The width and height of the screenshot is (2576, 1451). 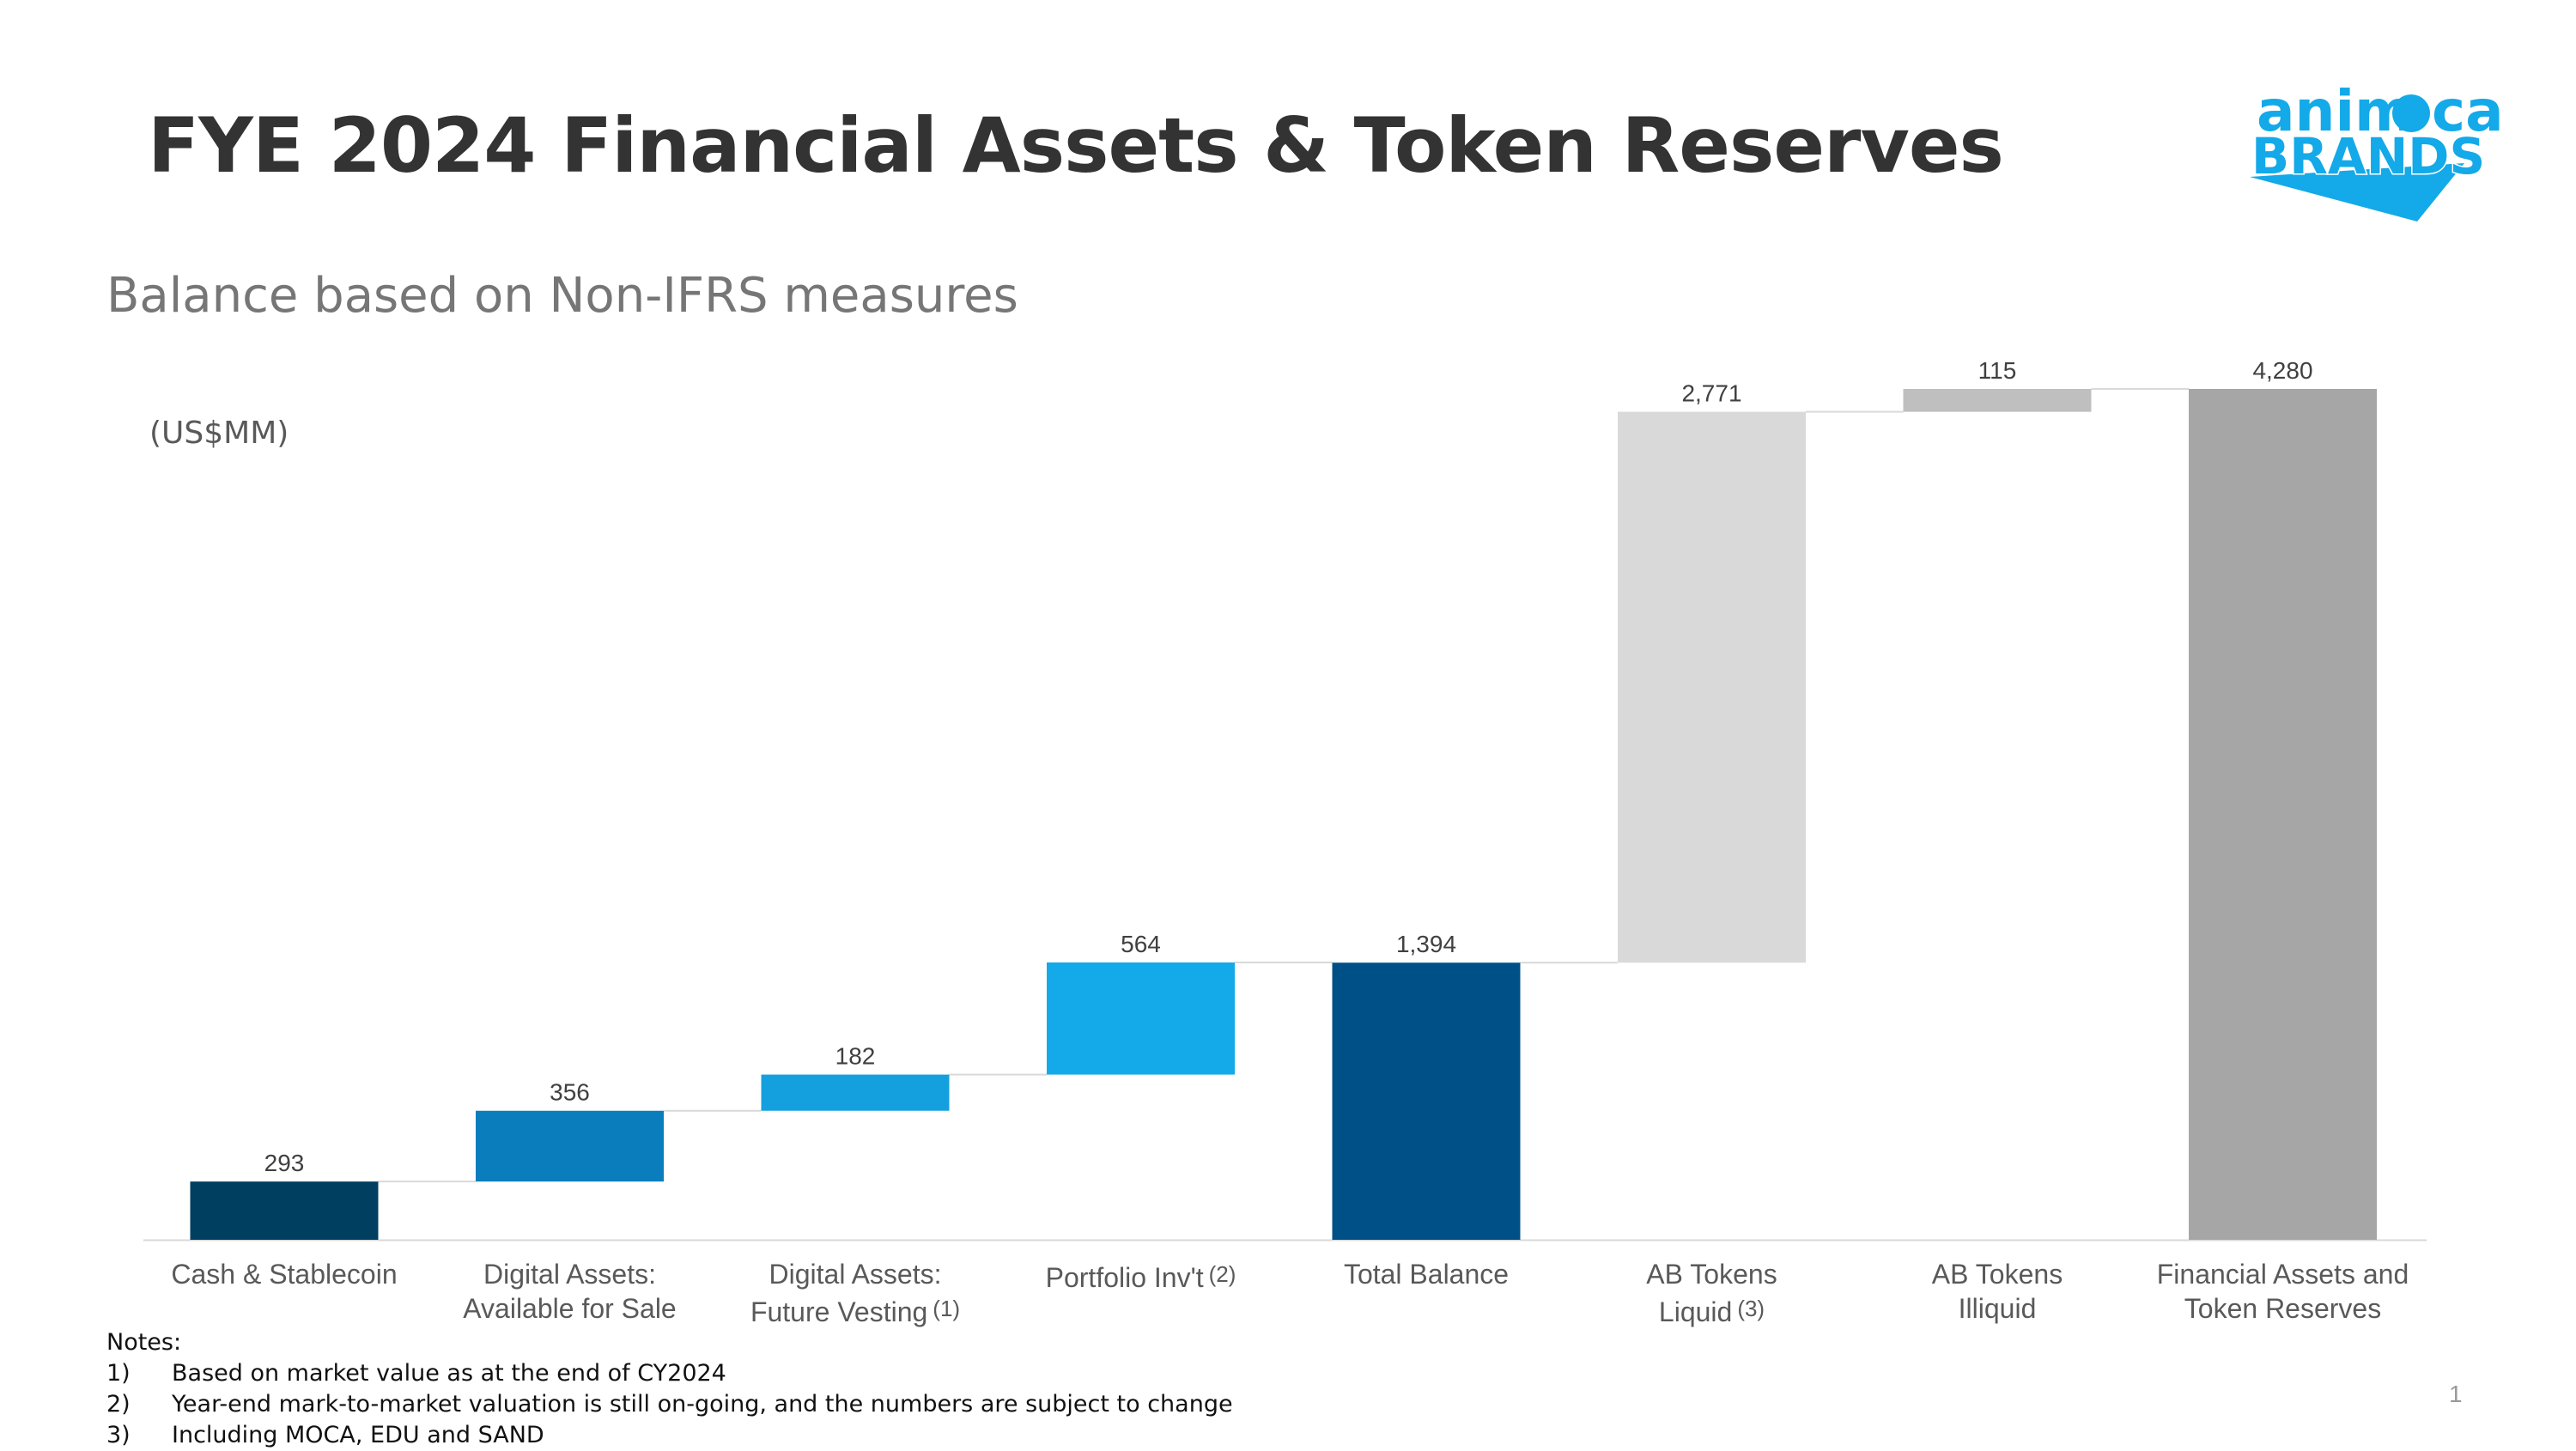 I want to click on footnote-marker: (2), so click(x=1222, y=1274).